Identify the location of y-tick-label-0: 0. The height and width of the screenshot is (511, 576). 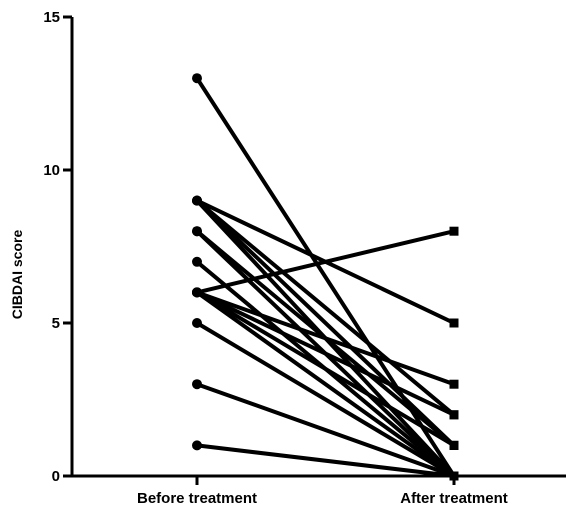
(56, 476).